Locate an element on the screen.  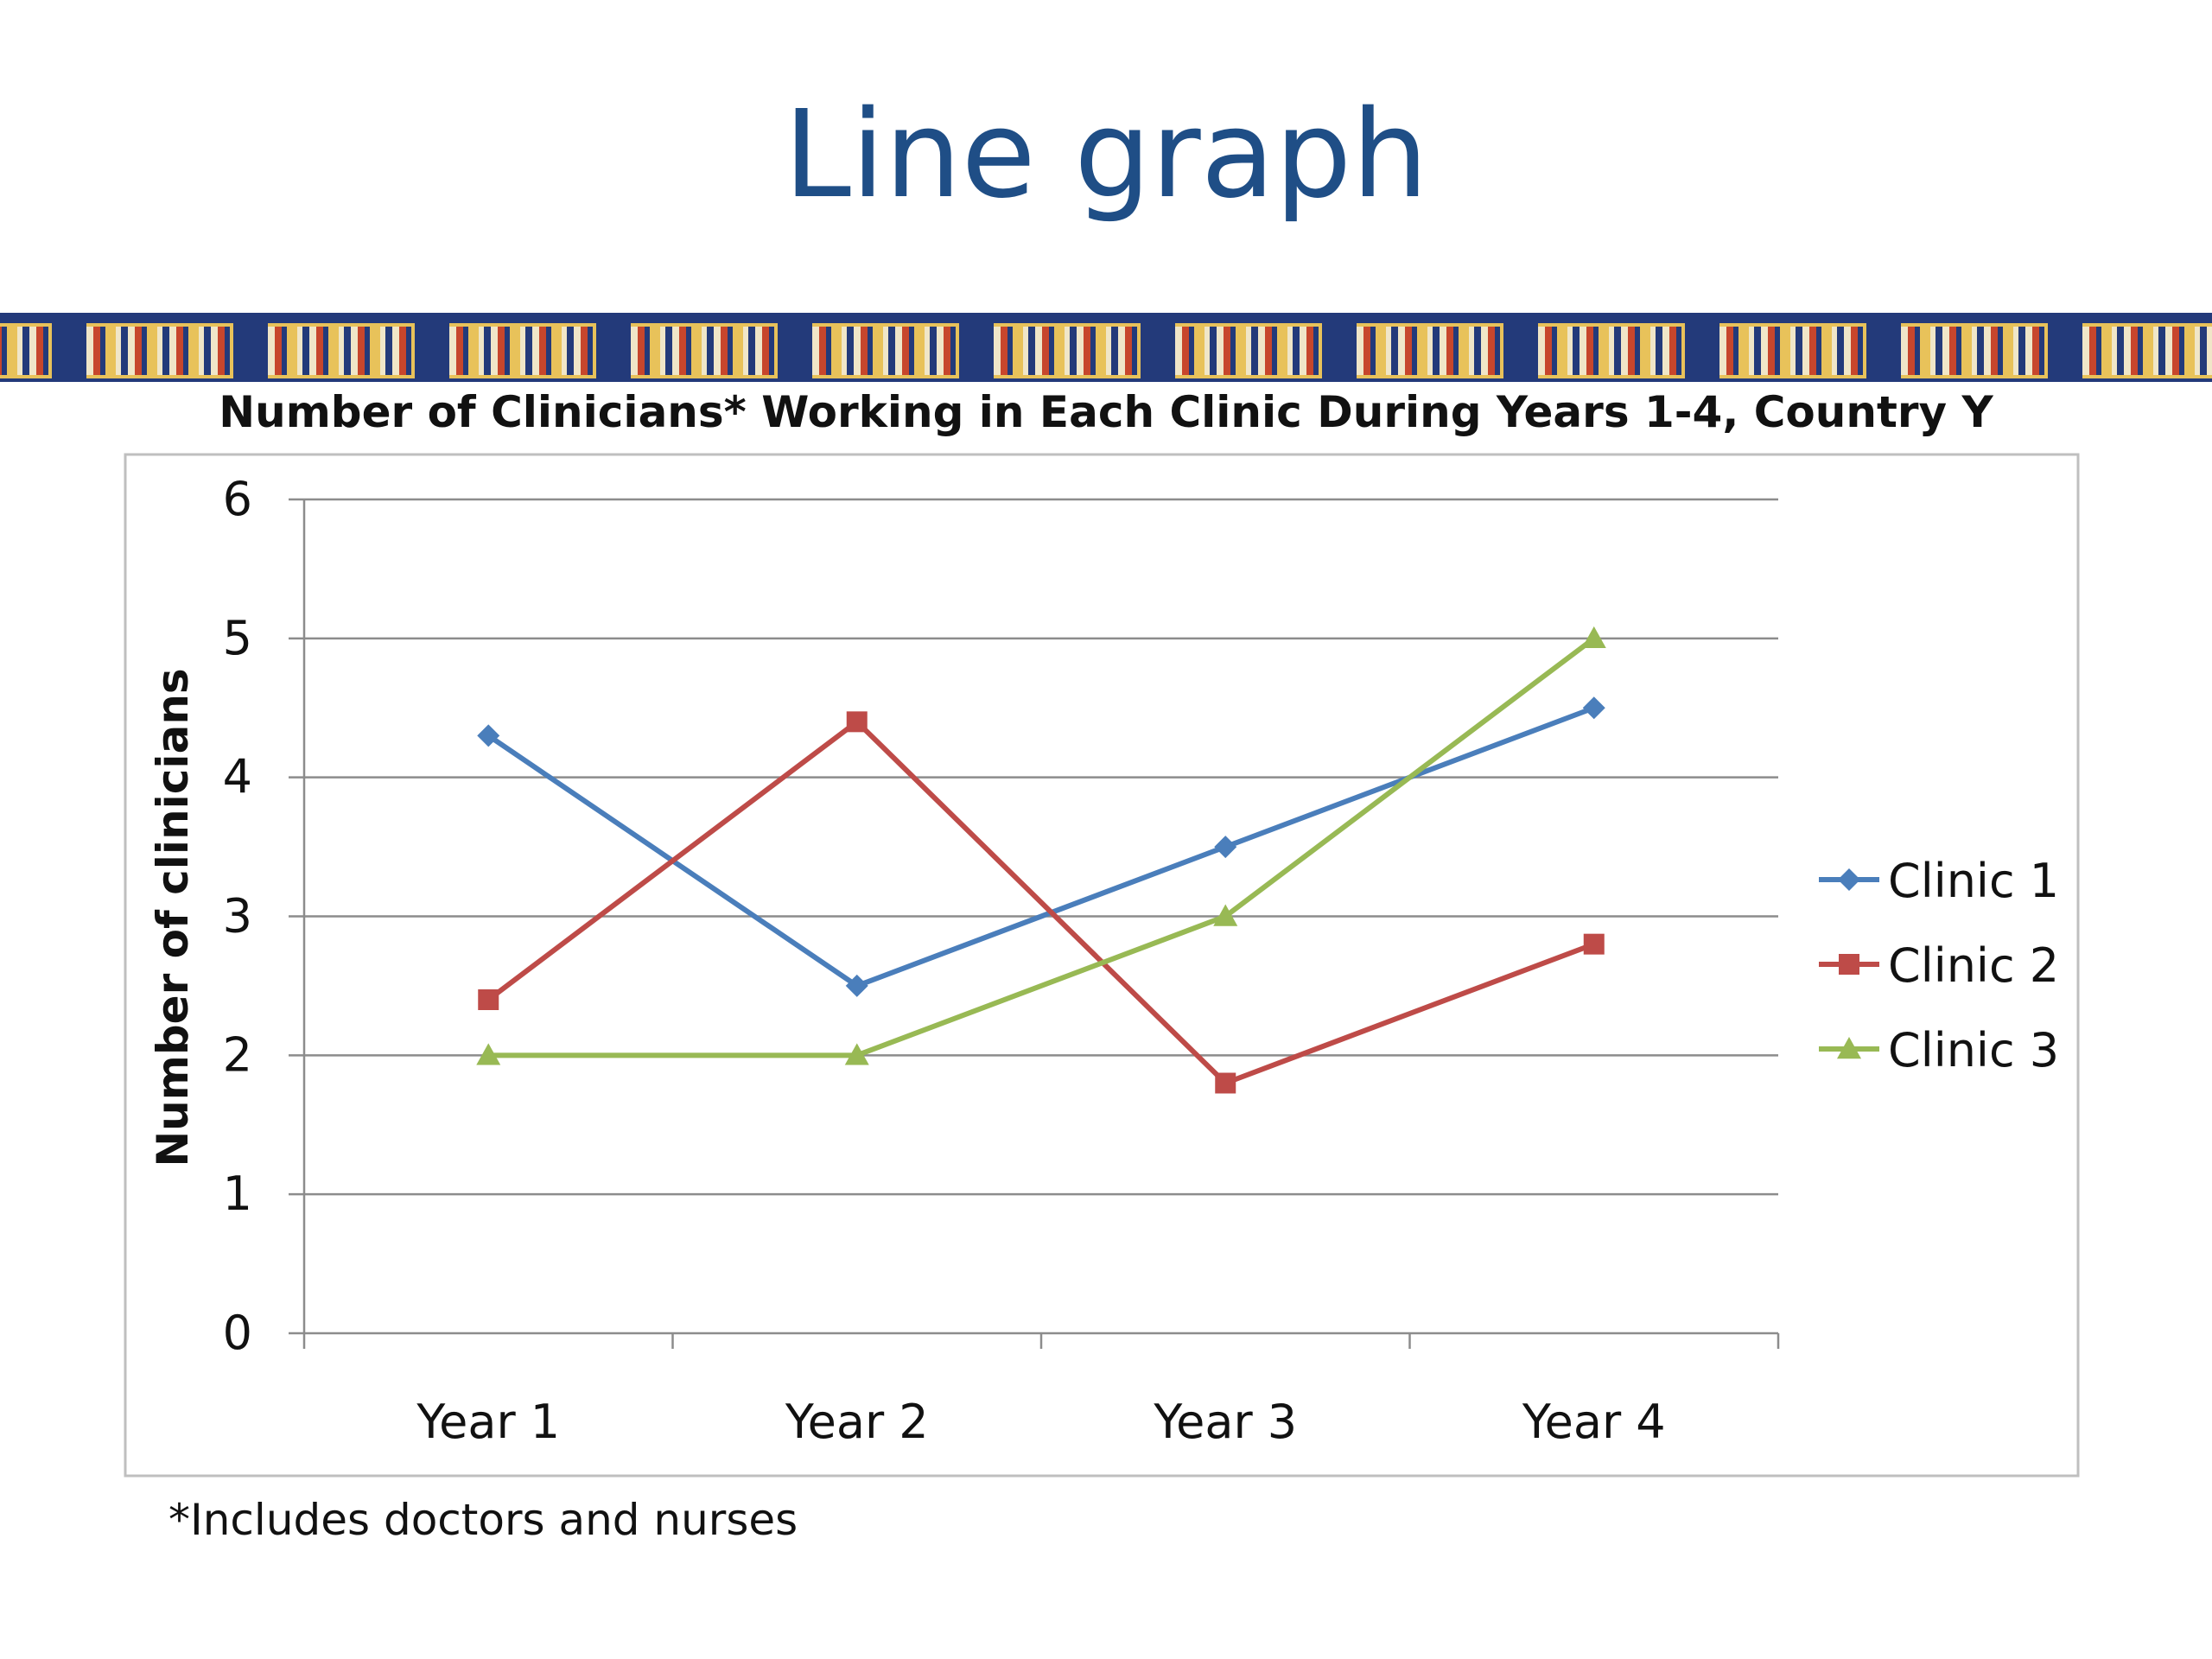
y-tick-label: 5 is located at coordinates (237, 638).